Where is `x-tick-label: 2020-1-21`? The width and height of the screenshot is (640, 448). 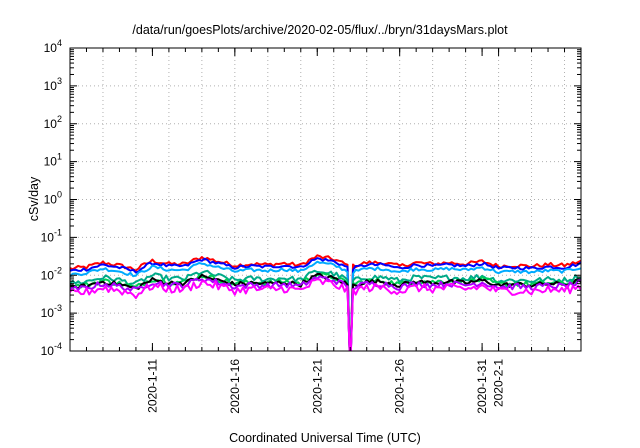
x-tick-label: 2020-1-21 is located at coordinates (317, 386).